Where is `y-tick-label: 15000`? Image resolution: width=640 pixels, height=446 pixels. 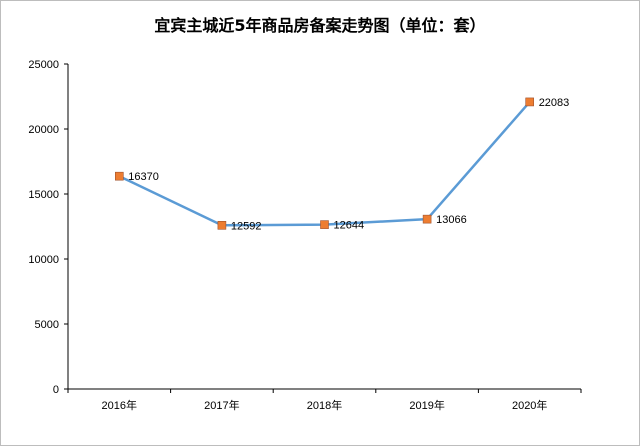
y-tick-label: 15000 is located at coordinates (43, 195).